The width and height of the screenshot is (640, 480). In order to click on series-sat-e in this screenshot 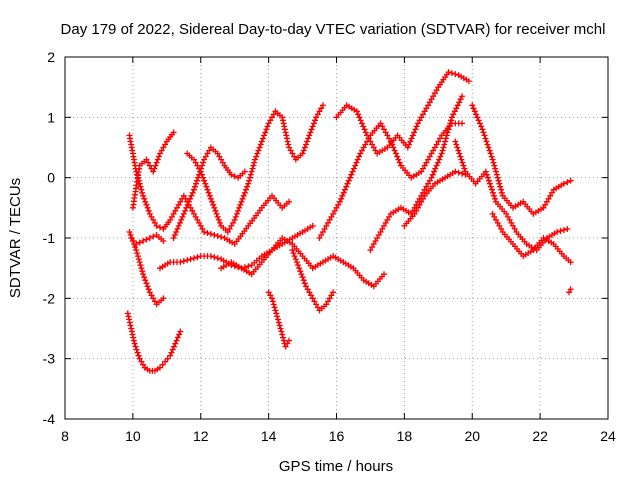, I will do `click(147, 239)`.